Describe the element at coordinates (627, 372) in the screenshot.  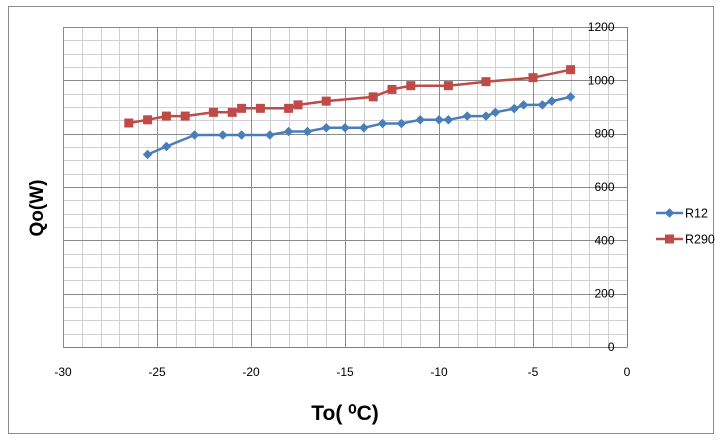
I see `x-tick-label: 0` at that location.